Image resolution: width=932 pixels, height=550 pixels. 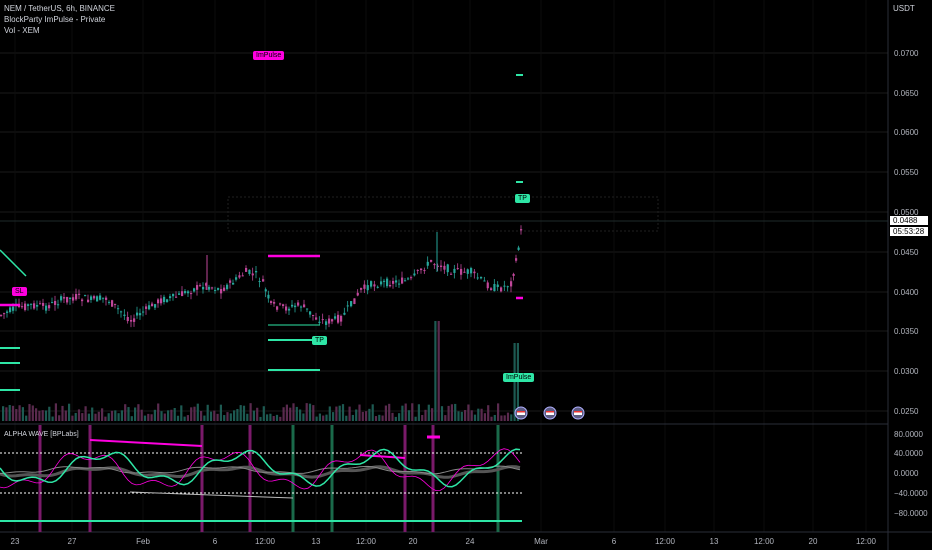 I want to click on symbol-title: NEM / TetherUS, 6h, BINANCE, so click(x=59, y=8).